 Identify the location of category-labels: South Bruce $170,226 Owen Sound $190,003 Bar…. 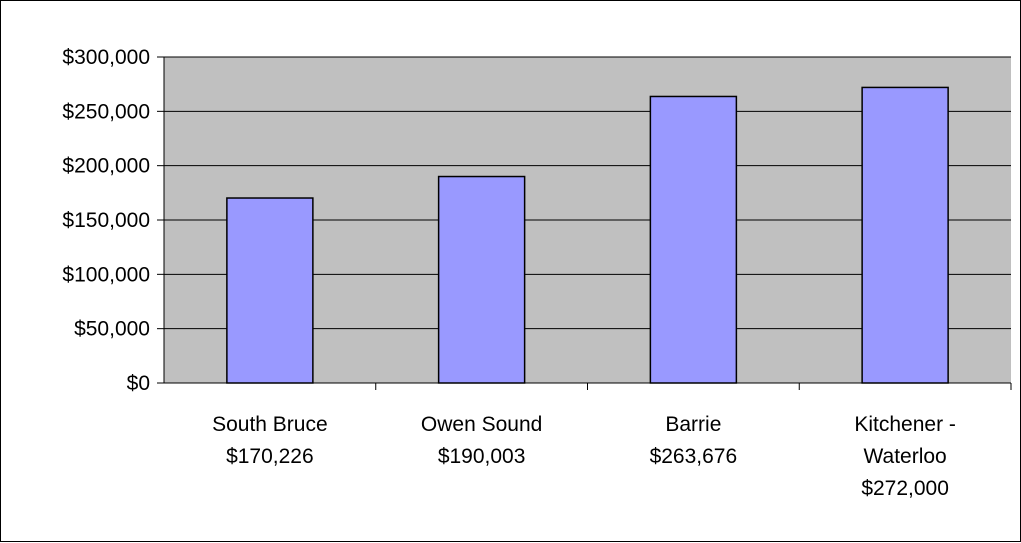
(584, 456).